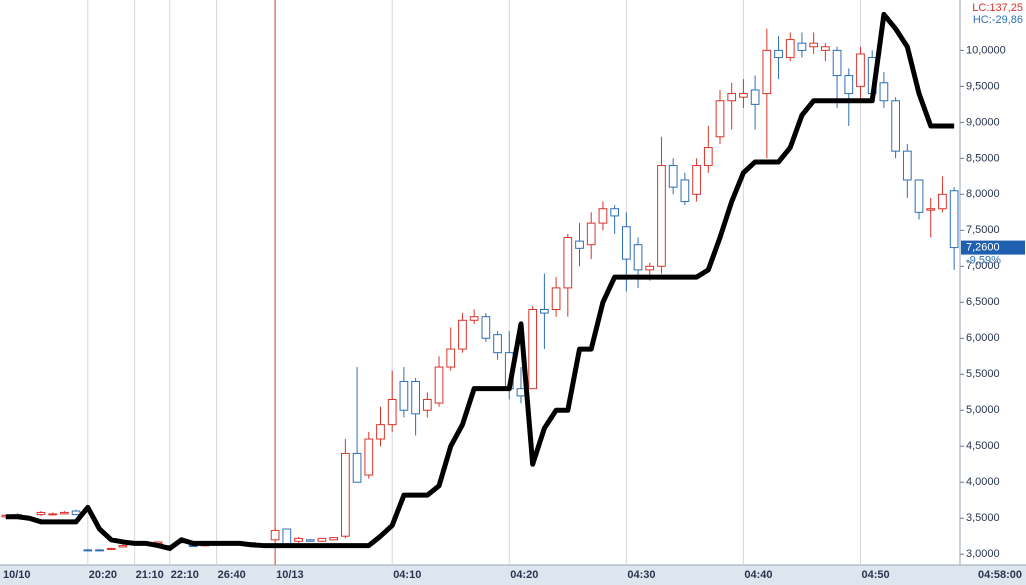  I want to click on last-price-label: 7,2600, so click(983, 247).